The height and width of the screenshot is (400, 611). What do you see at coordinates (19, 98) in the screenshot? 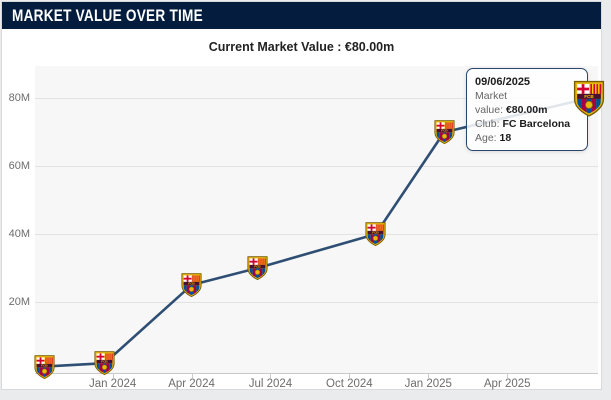
I see `y-axis-label: 80M` at bounding box center [19, 98].